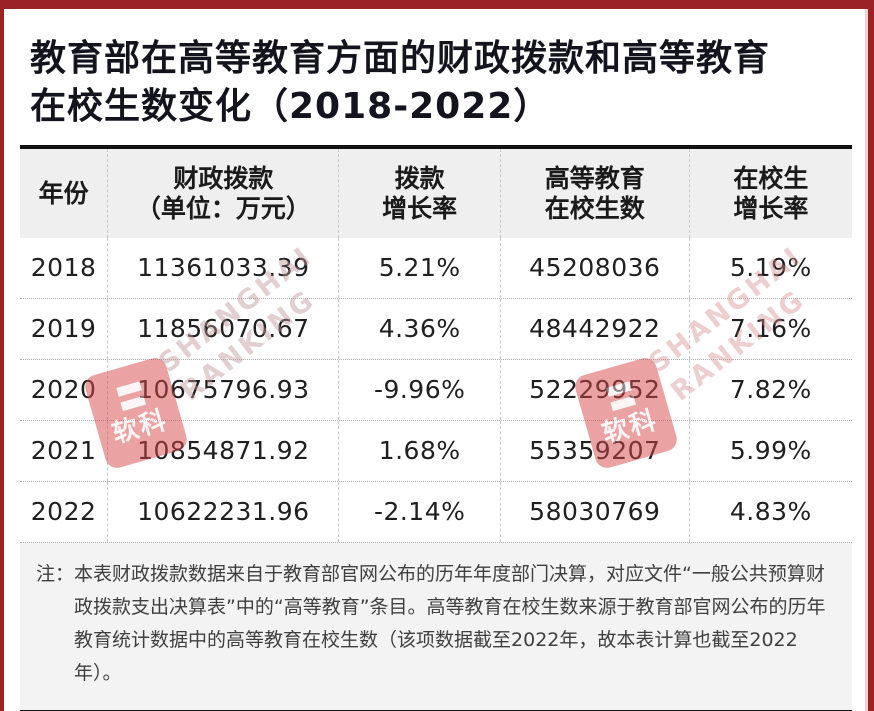 This screenshot has width=874, height=711. I want to click on table-row: 2022 10622231.96 -2.14% 58030769 4.83%, so click(436, 511).